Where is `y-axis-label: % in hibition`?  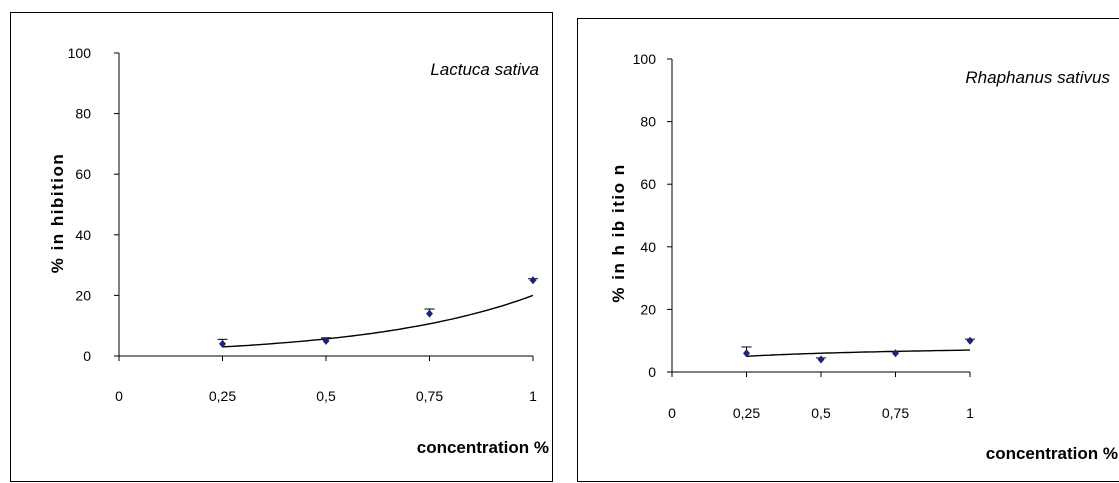
y-axis-label: % in hibition is located at coordinates (57, 213).